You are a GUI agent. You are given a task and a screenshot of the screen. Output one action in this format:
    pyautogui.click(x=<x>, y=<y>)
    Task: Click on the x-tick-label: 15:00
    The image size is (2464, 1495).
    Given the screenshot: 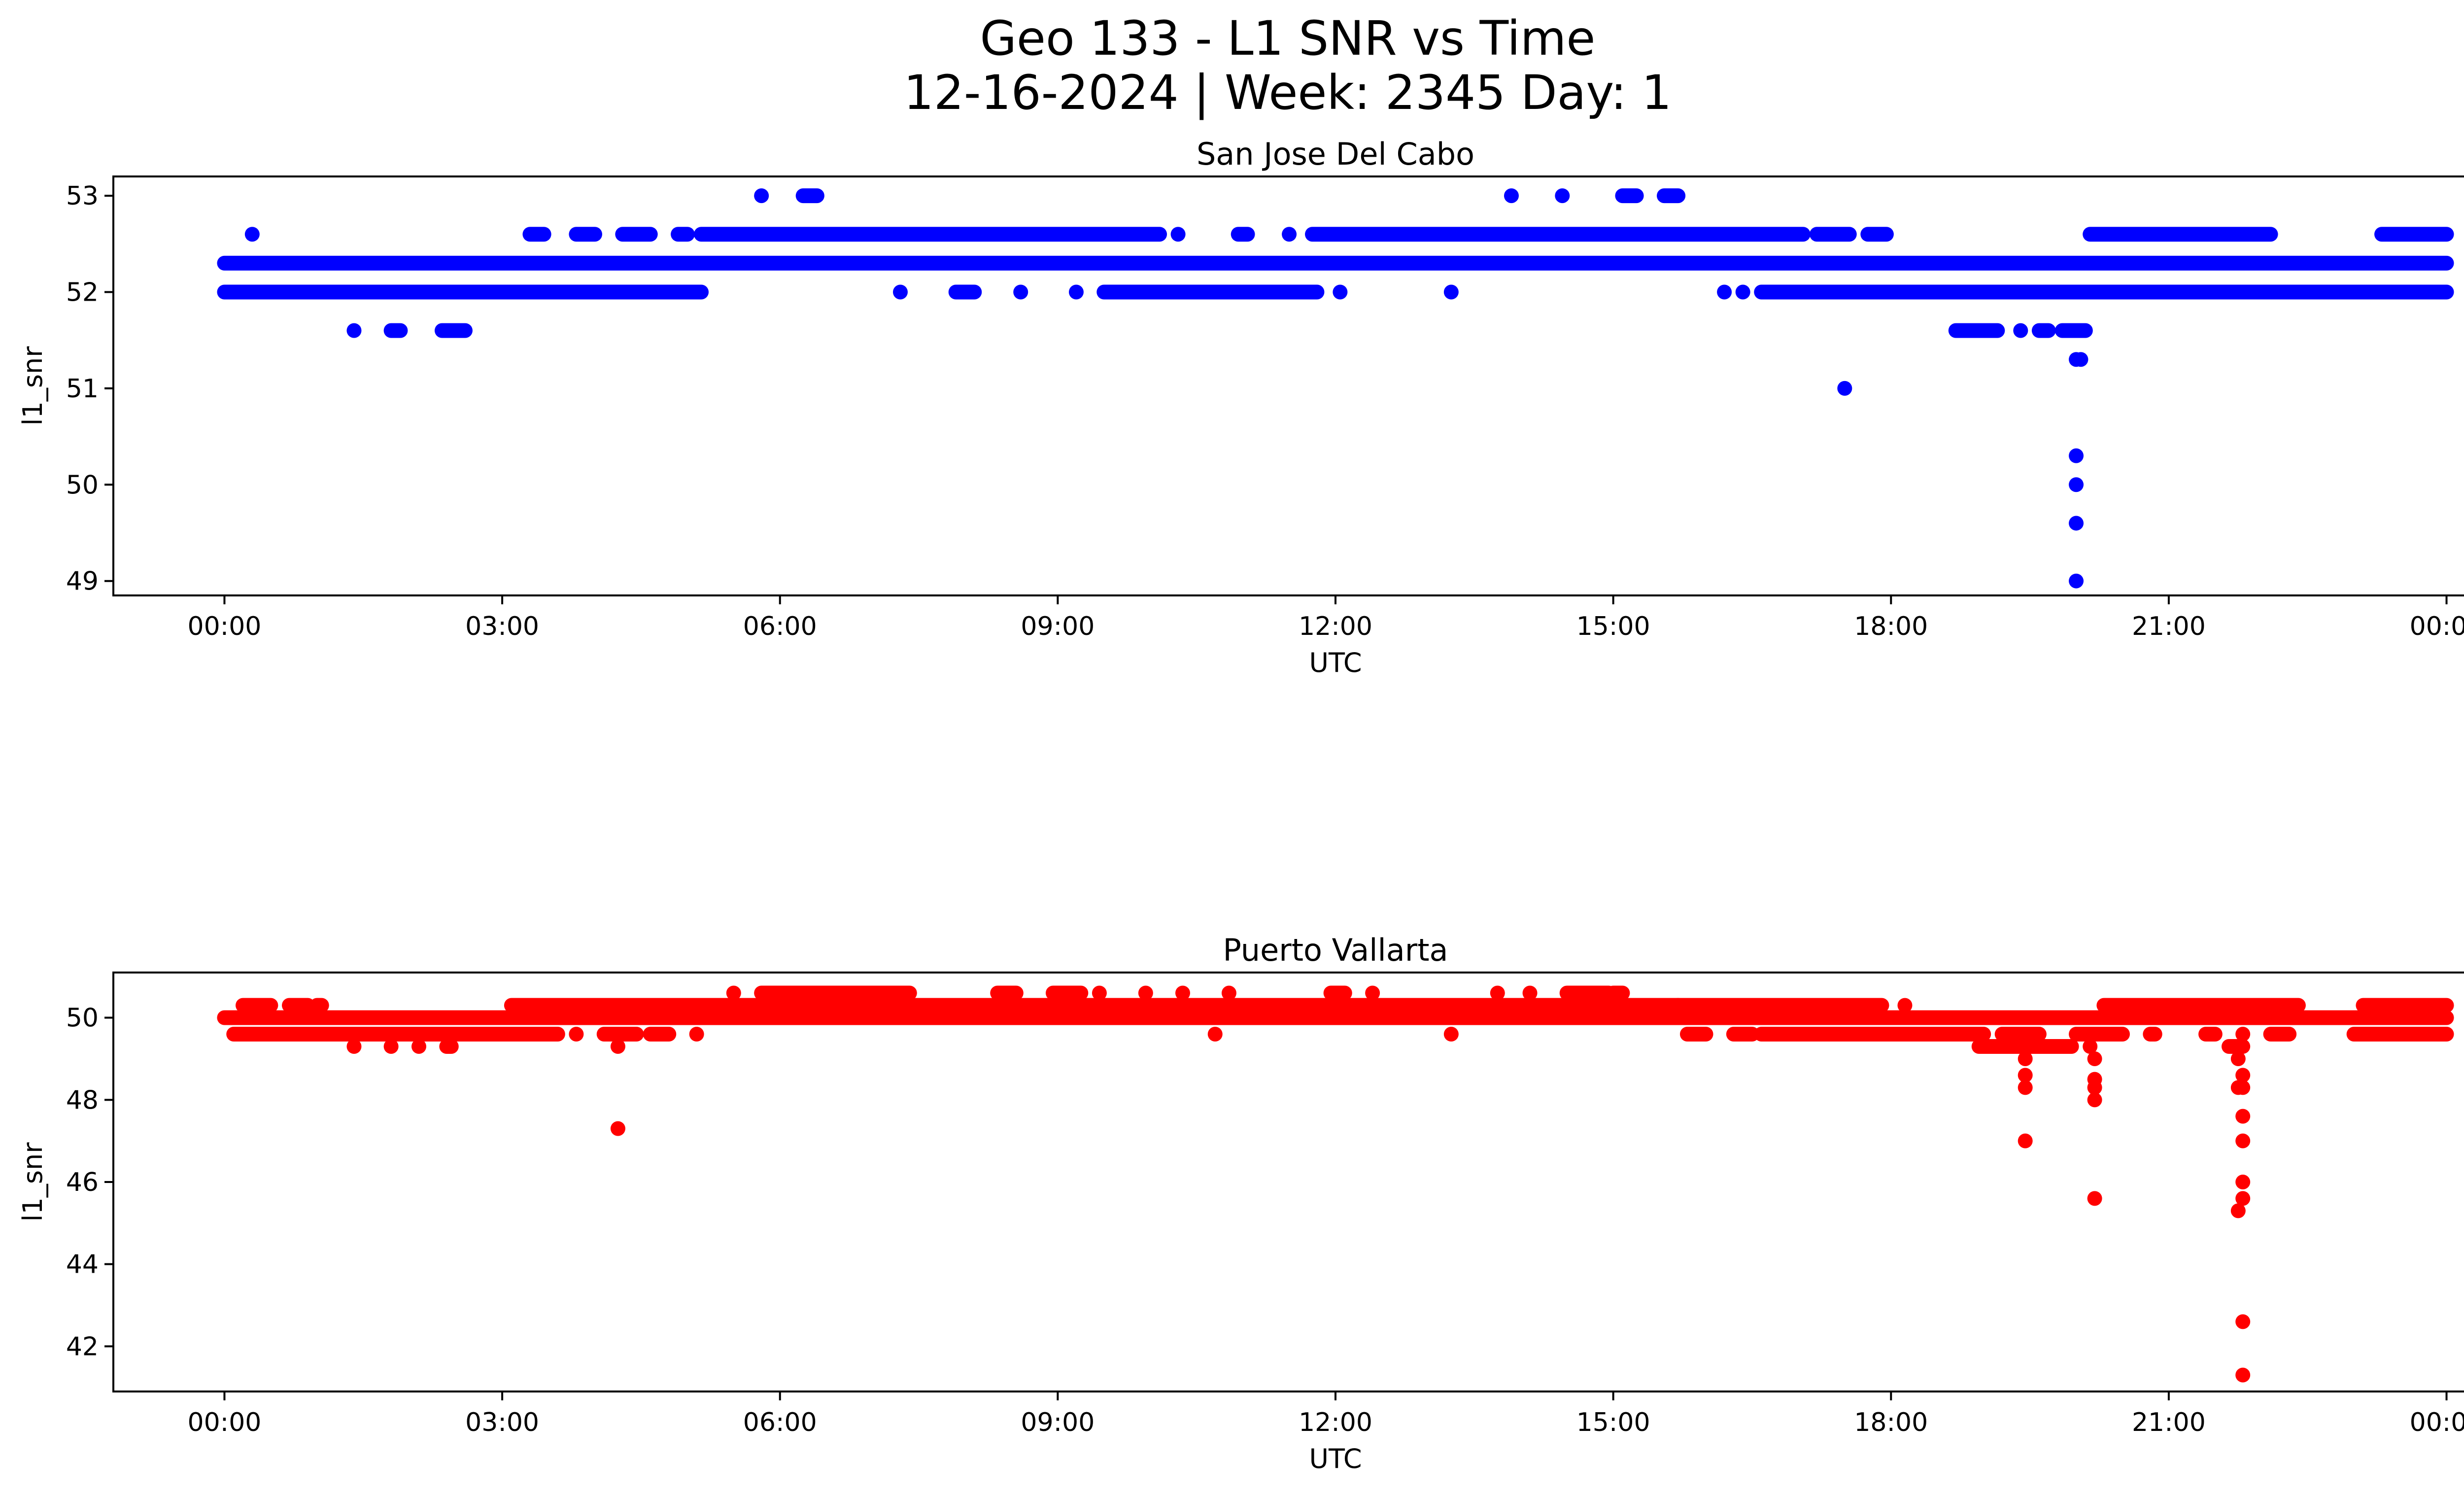 What is the action you would take?
    pyautogui.click(x=1613, y=1422)
    